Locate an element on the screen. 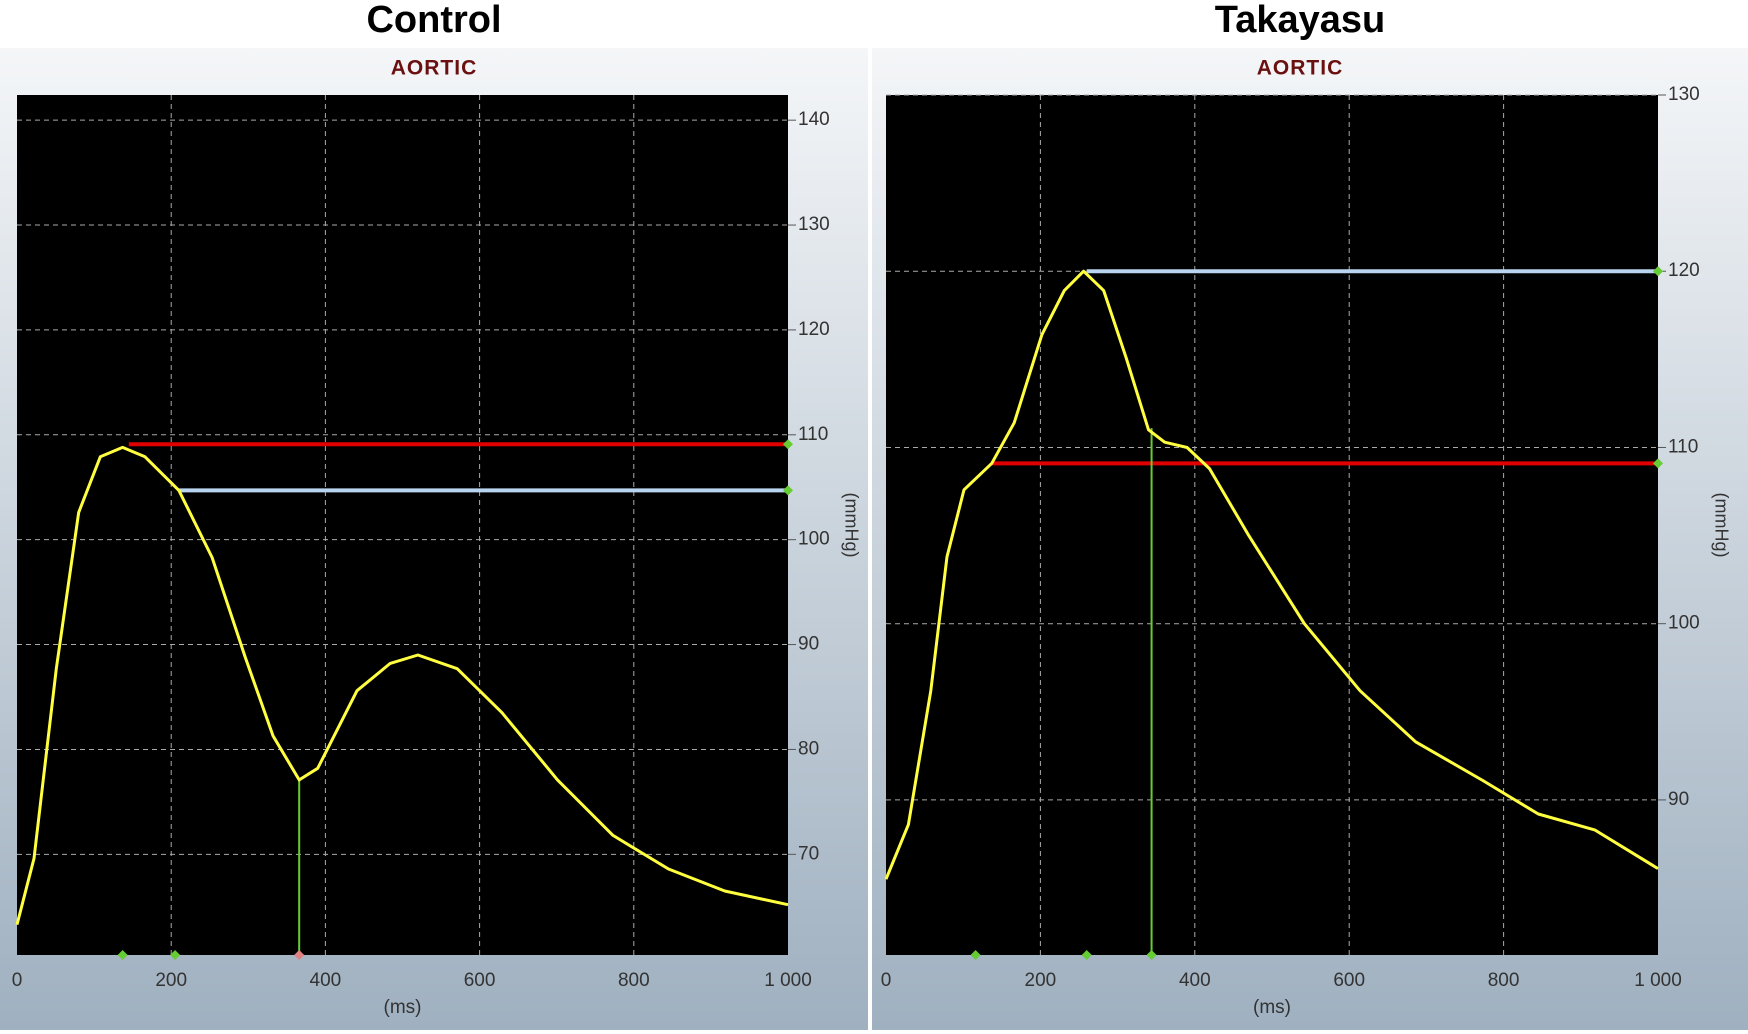  y-tick-label: 140 is located at coordinates (814, 119).